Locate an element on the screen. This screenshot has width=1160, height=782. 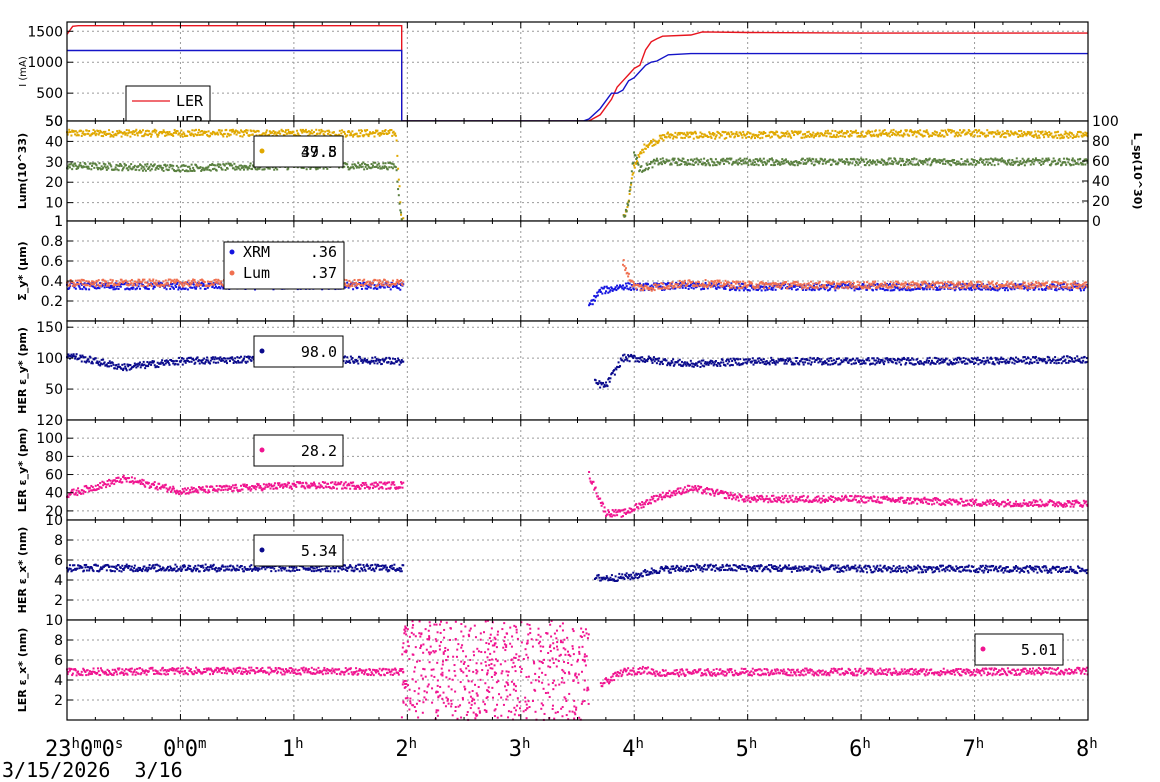
legend-marker is located at coordinates (232, 273).